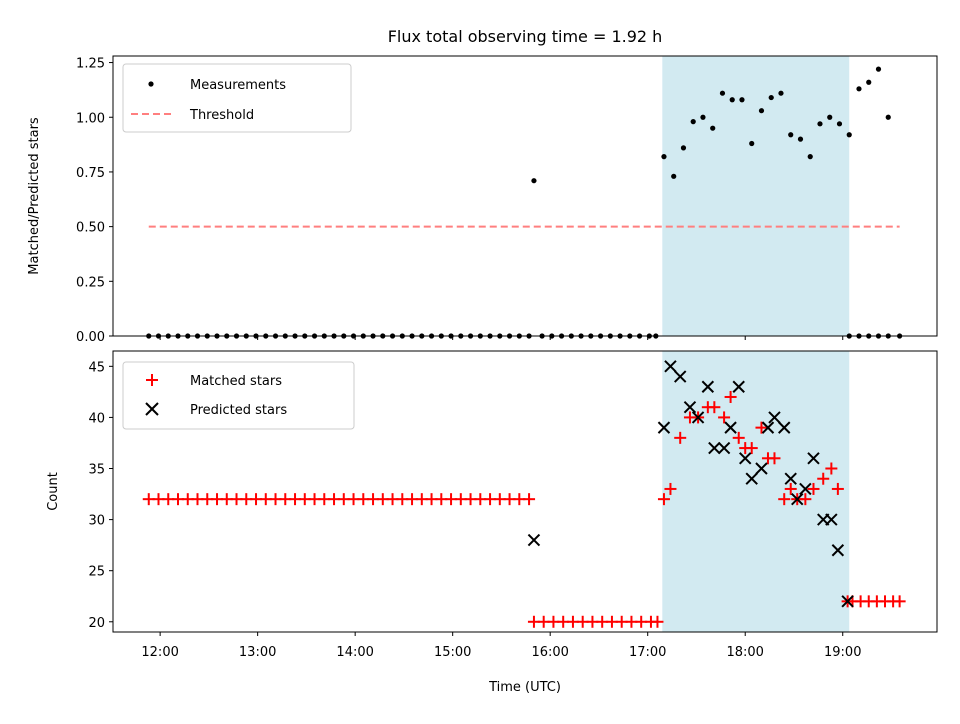  What do you see at coordinates (842, 652) in the screenshot?
I see `x-tick-label: 19:00` at bounding box center [842, 652].